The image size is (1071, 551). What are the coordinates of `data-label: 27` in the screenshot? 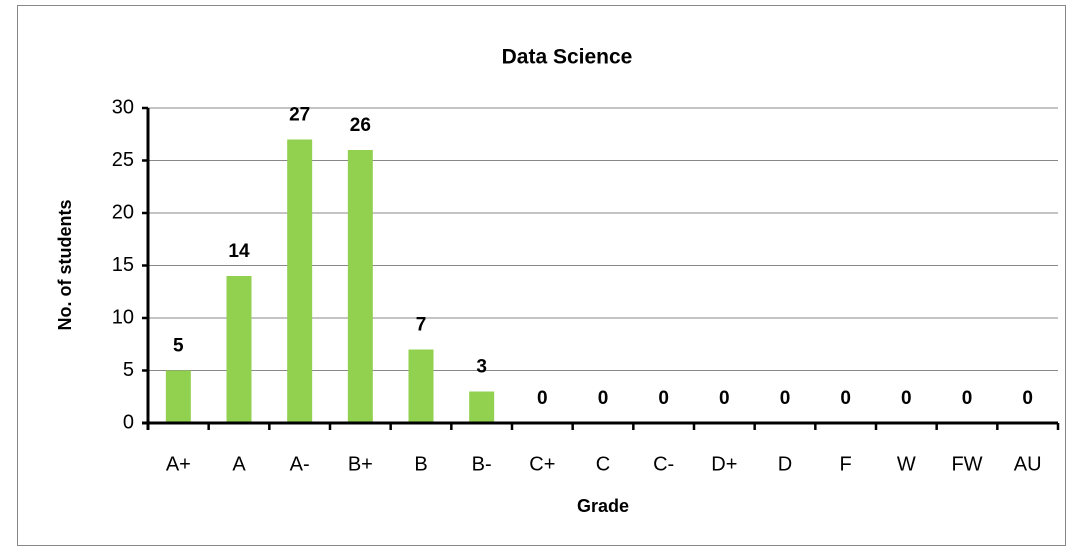 It's located at (299, 115).